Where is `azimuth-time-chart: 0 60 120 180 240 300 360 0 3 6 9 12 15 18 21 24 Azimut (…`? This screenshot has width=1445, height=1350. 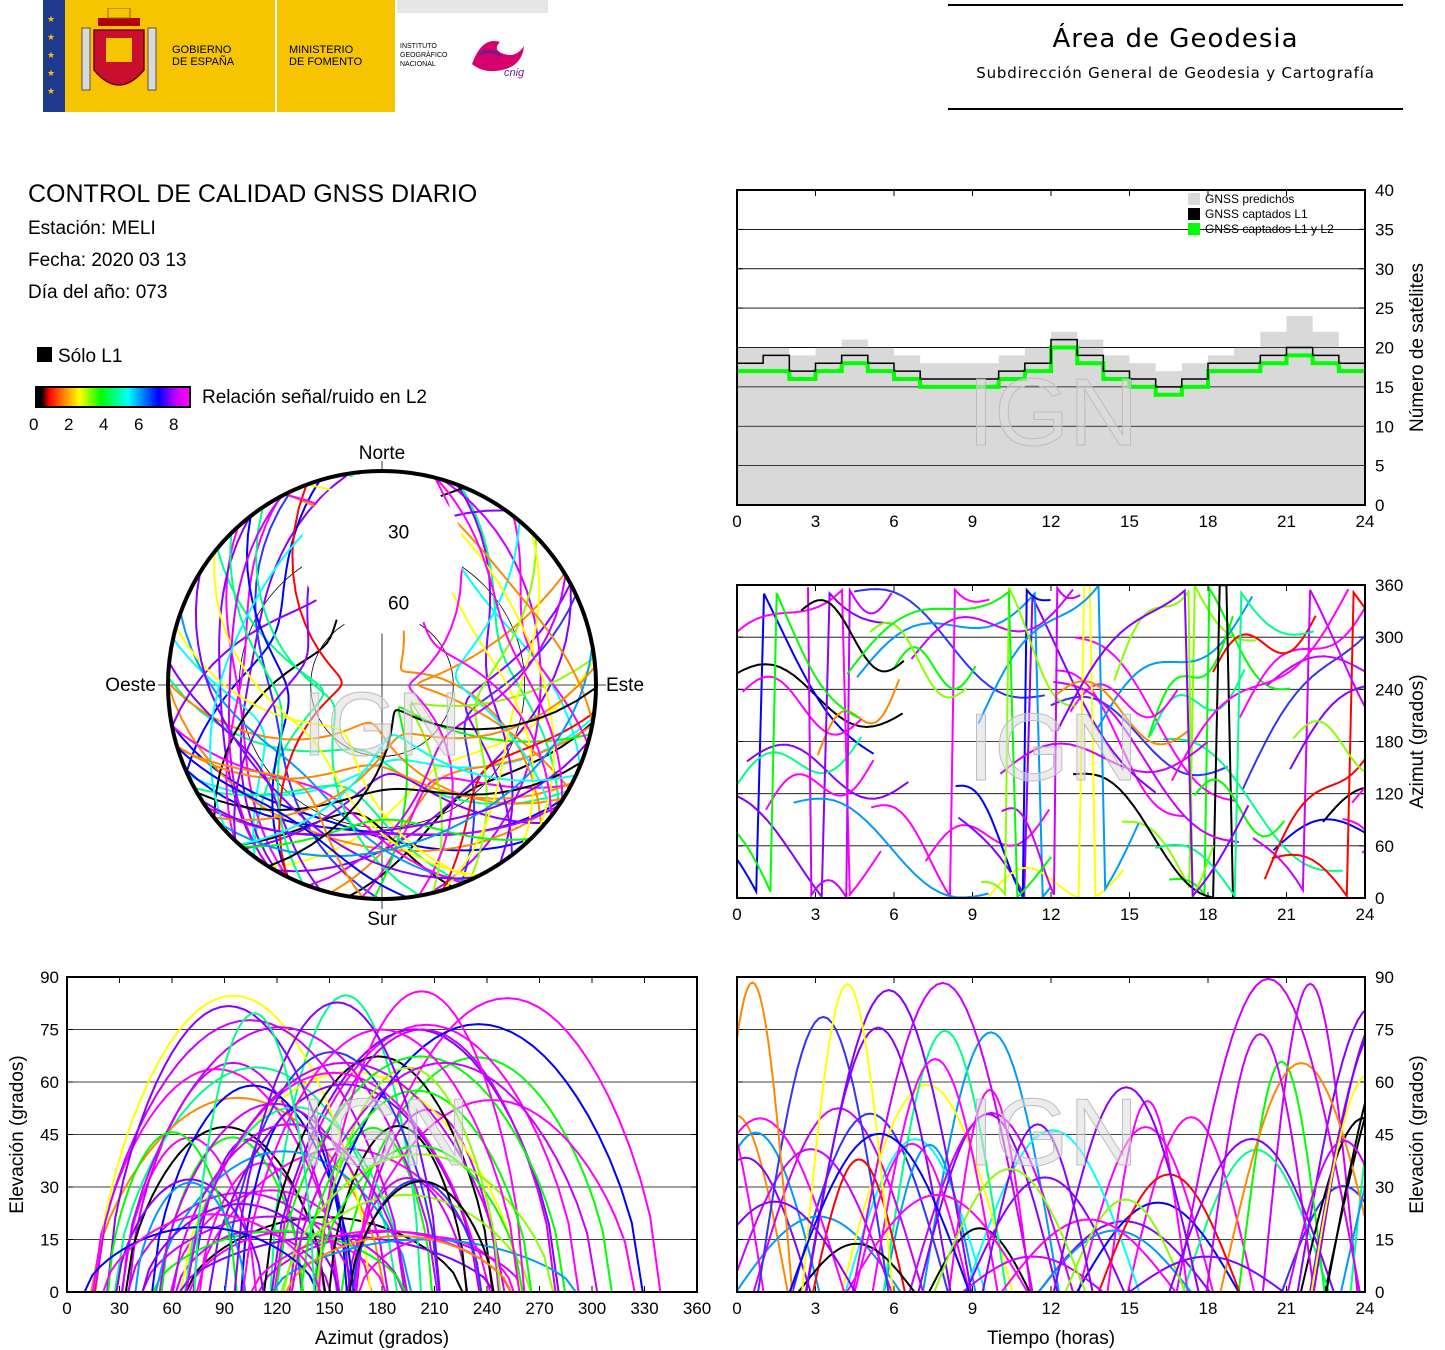 azimuth-time-chart: 0 60 120 180 240 300 360 0 3 6 9 12 15 18 21 24 Azimut (… is located at coordinates (1080, 750).